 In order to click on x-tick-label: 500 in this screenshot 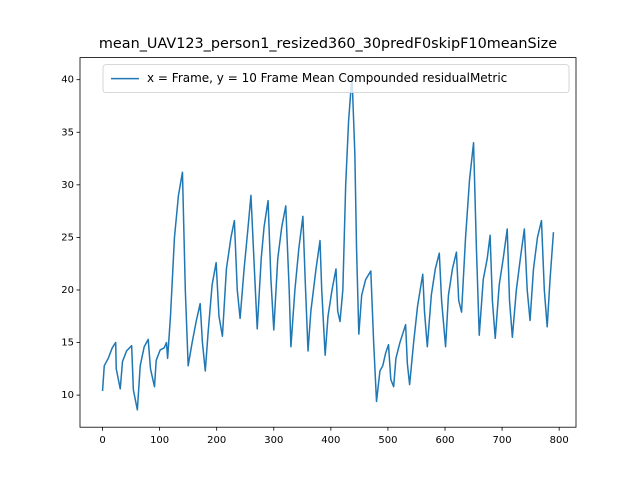, I will do `click(387, 440)`.